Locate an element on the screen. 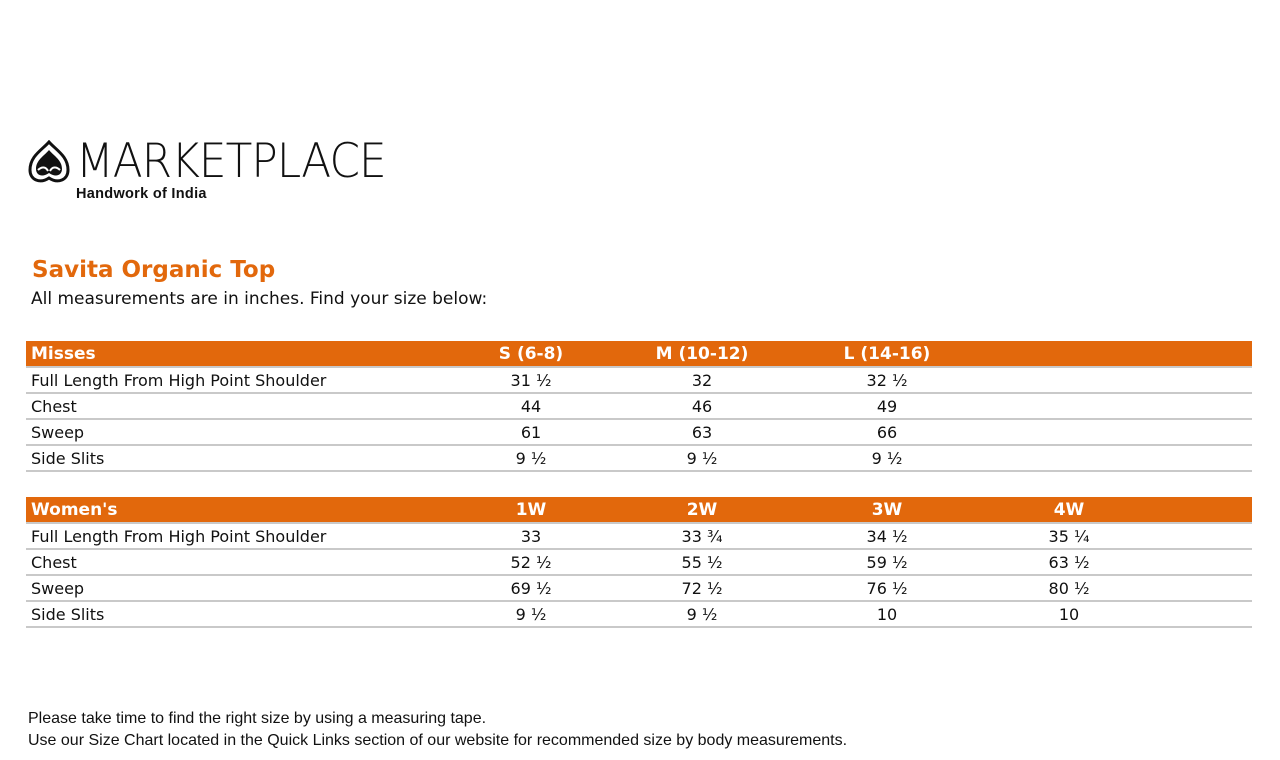 This screenshot has width=1280, height=760. measurement-value: 32 ½ is located at coordinates (887, 380).